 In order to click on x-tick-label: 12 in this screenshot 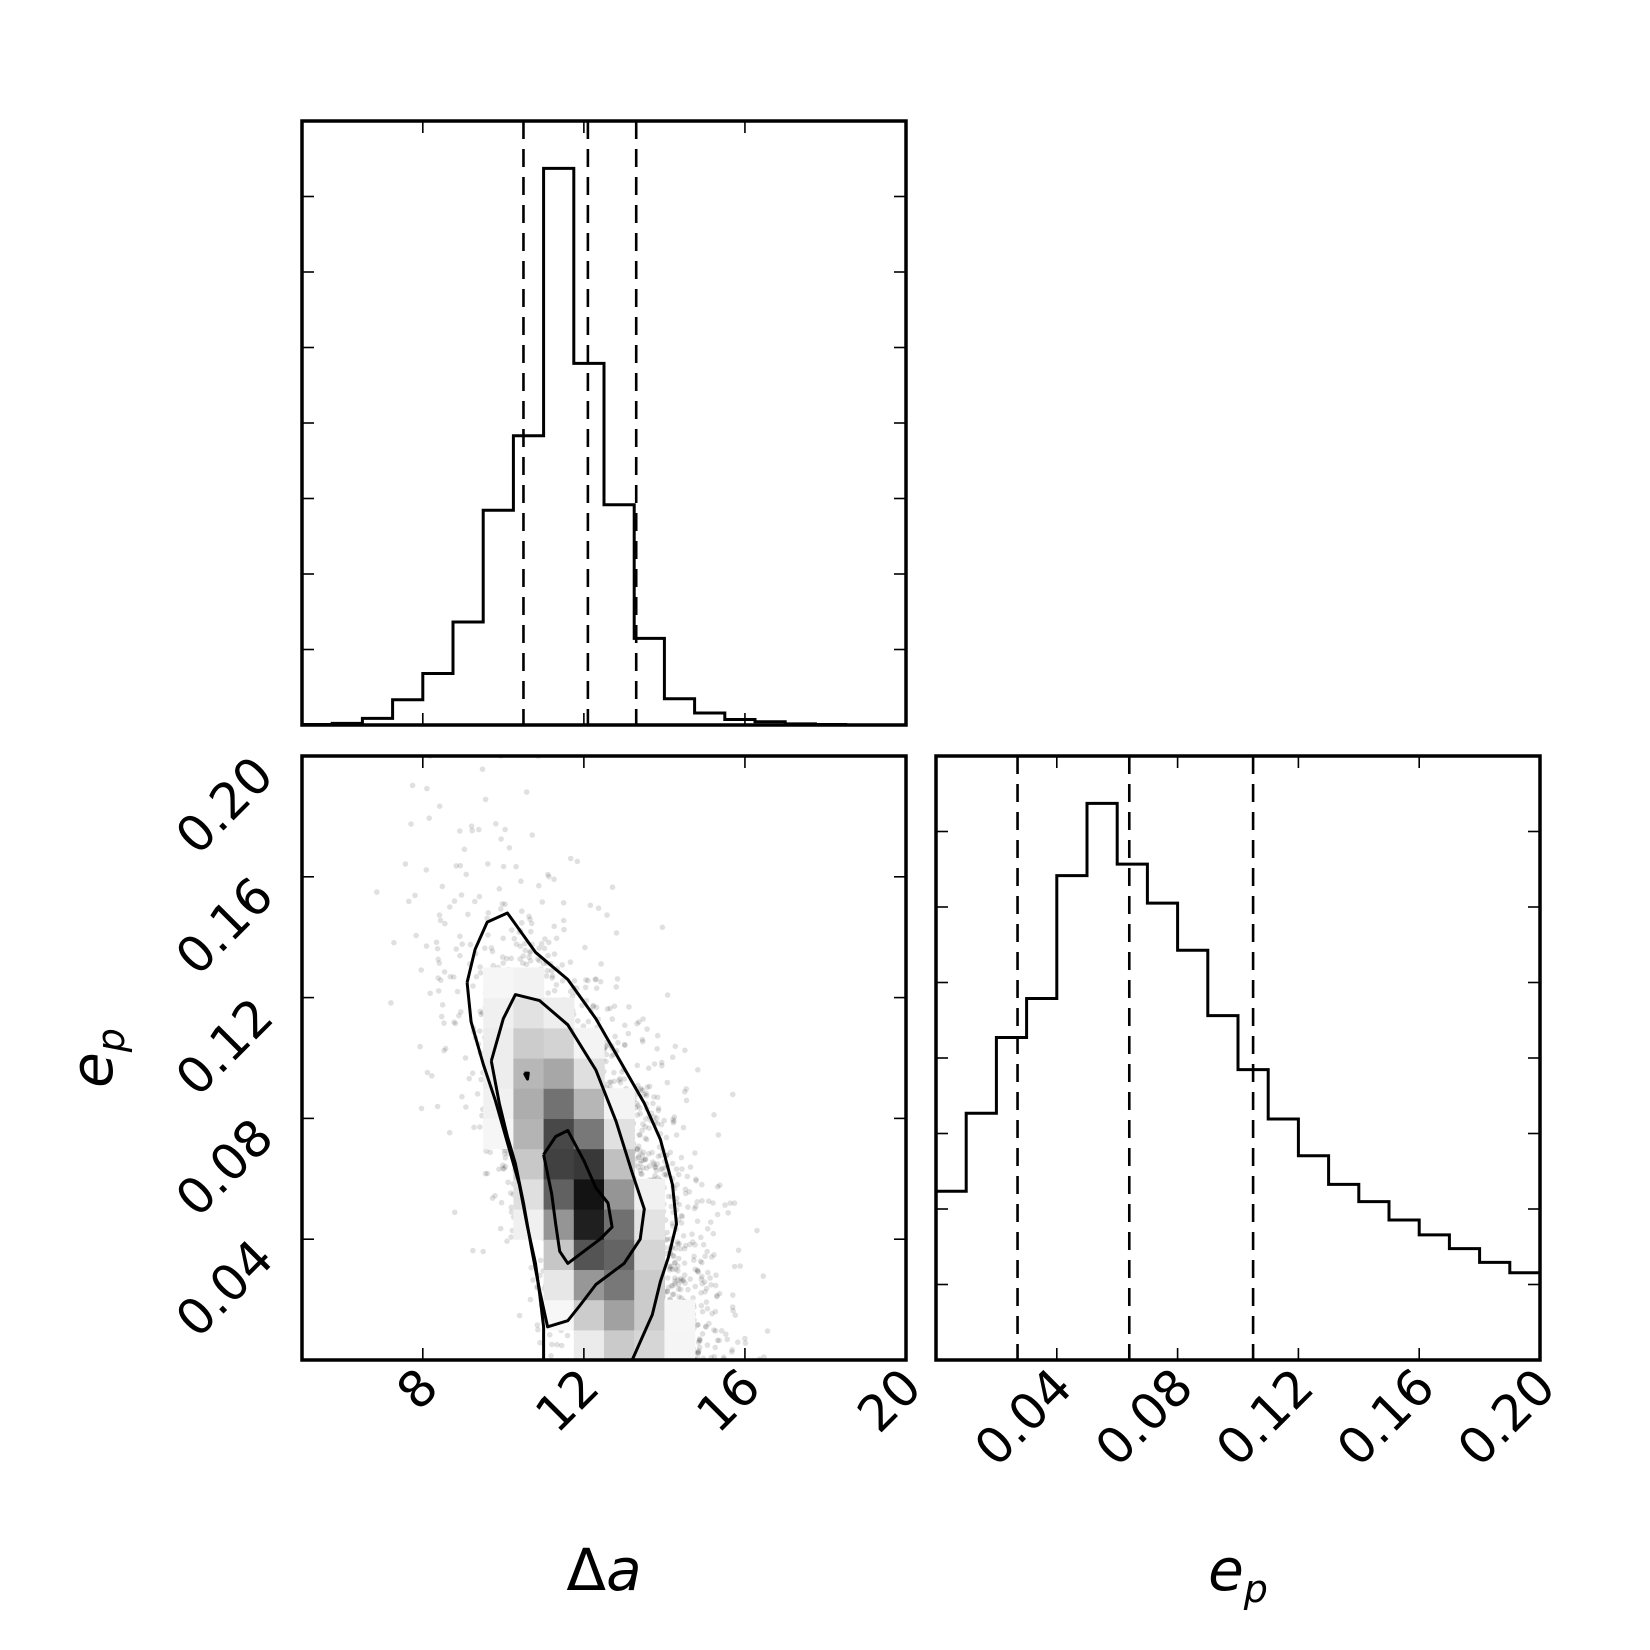, I will do `click(567, 1400)`.